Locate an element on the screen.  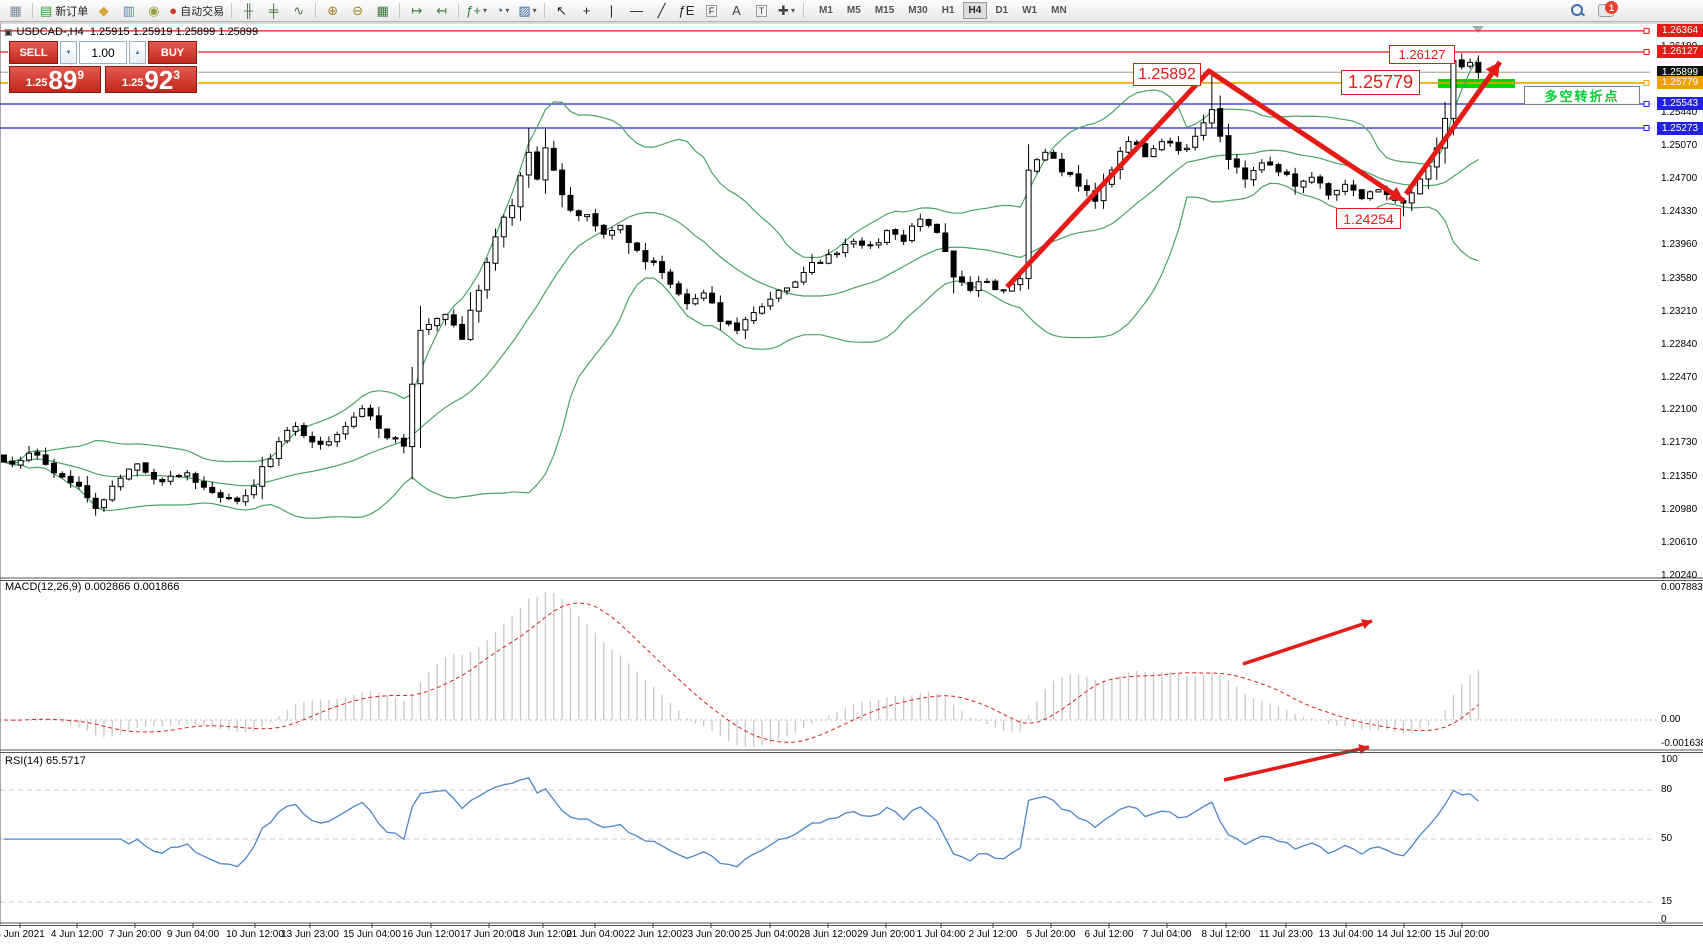
time-axis-label: 7 Jul 04:00 is located at coordinates (1167, 934).